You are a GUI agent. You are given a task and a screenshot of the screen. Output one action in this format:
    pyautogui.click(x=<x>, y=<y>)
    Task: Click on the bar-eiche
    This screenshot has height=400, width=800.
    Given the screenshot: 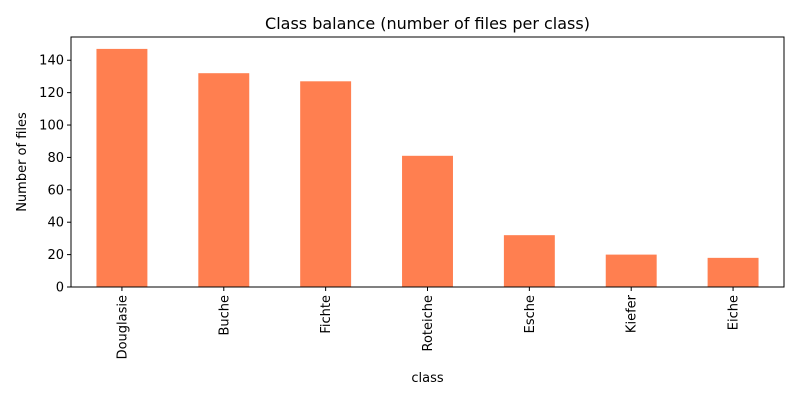 What is the action you would take?
    pyautogui.click(x=733, y=272)
    